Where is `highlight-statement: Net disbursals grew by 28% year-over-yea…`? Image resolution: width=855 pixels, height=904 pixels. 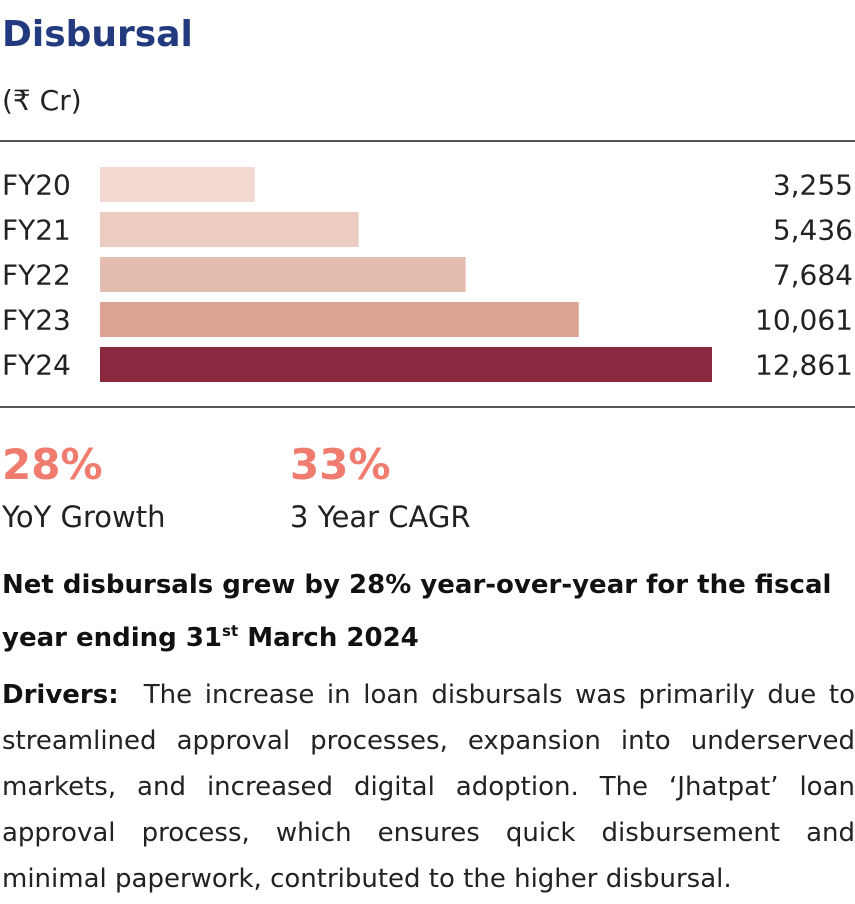 highlight-statement: Net disbursals grew by 28% year-over-yea… is located at coordinates (428, 611).